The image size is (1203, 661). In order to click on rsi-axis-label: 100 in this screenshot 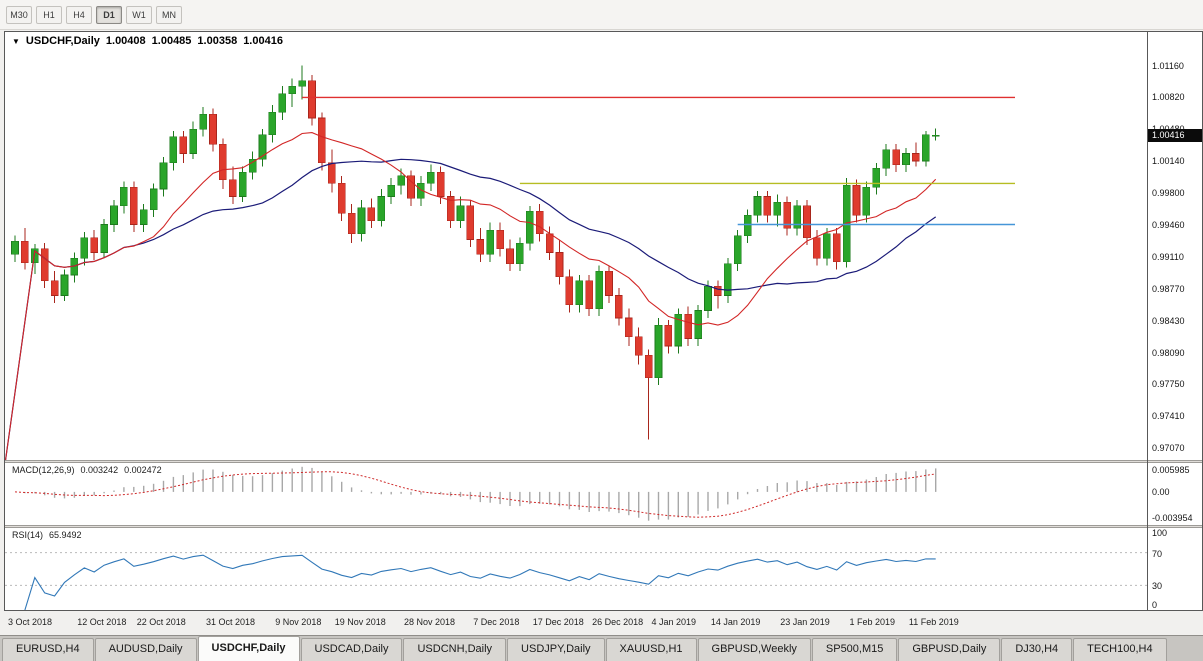, I will do `click(1160, 533)`.